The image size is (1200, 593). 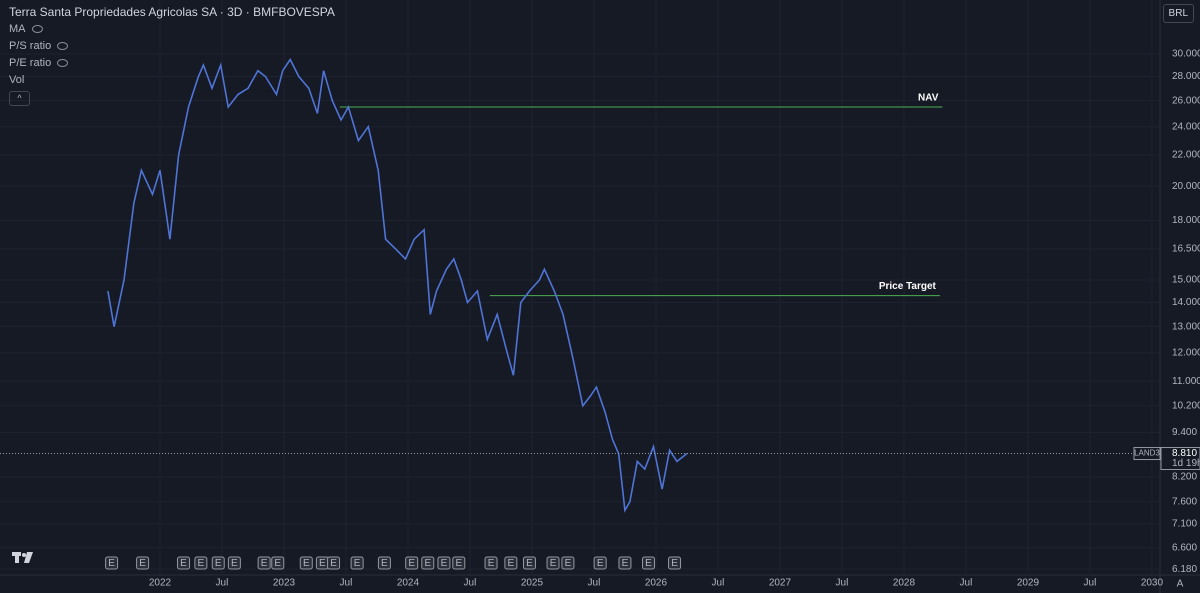 I want to click on y-tick-label: 26.000, so click(x=1186, y=100).